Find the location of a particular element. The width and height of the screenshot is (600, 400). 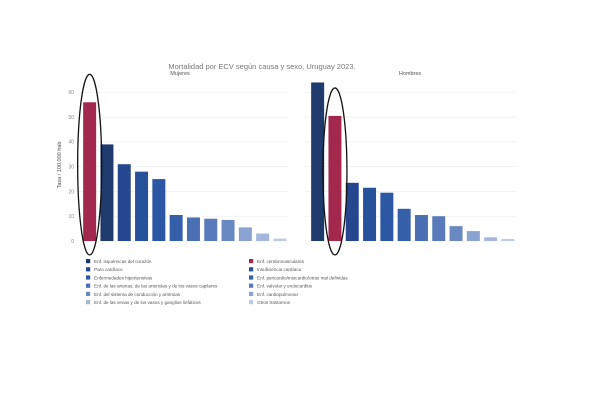

y-tick-label: 20 is located at coordinates (71, 192).